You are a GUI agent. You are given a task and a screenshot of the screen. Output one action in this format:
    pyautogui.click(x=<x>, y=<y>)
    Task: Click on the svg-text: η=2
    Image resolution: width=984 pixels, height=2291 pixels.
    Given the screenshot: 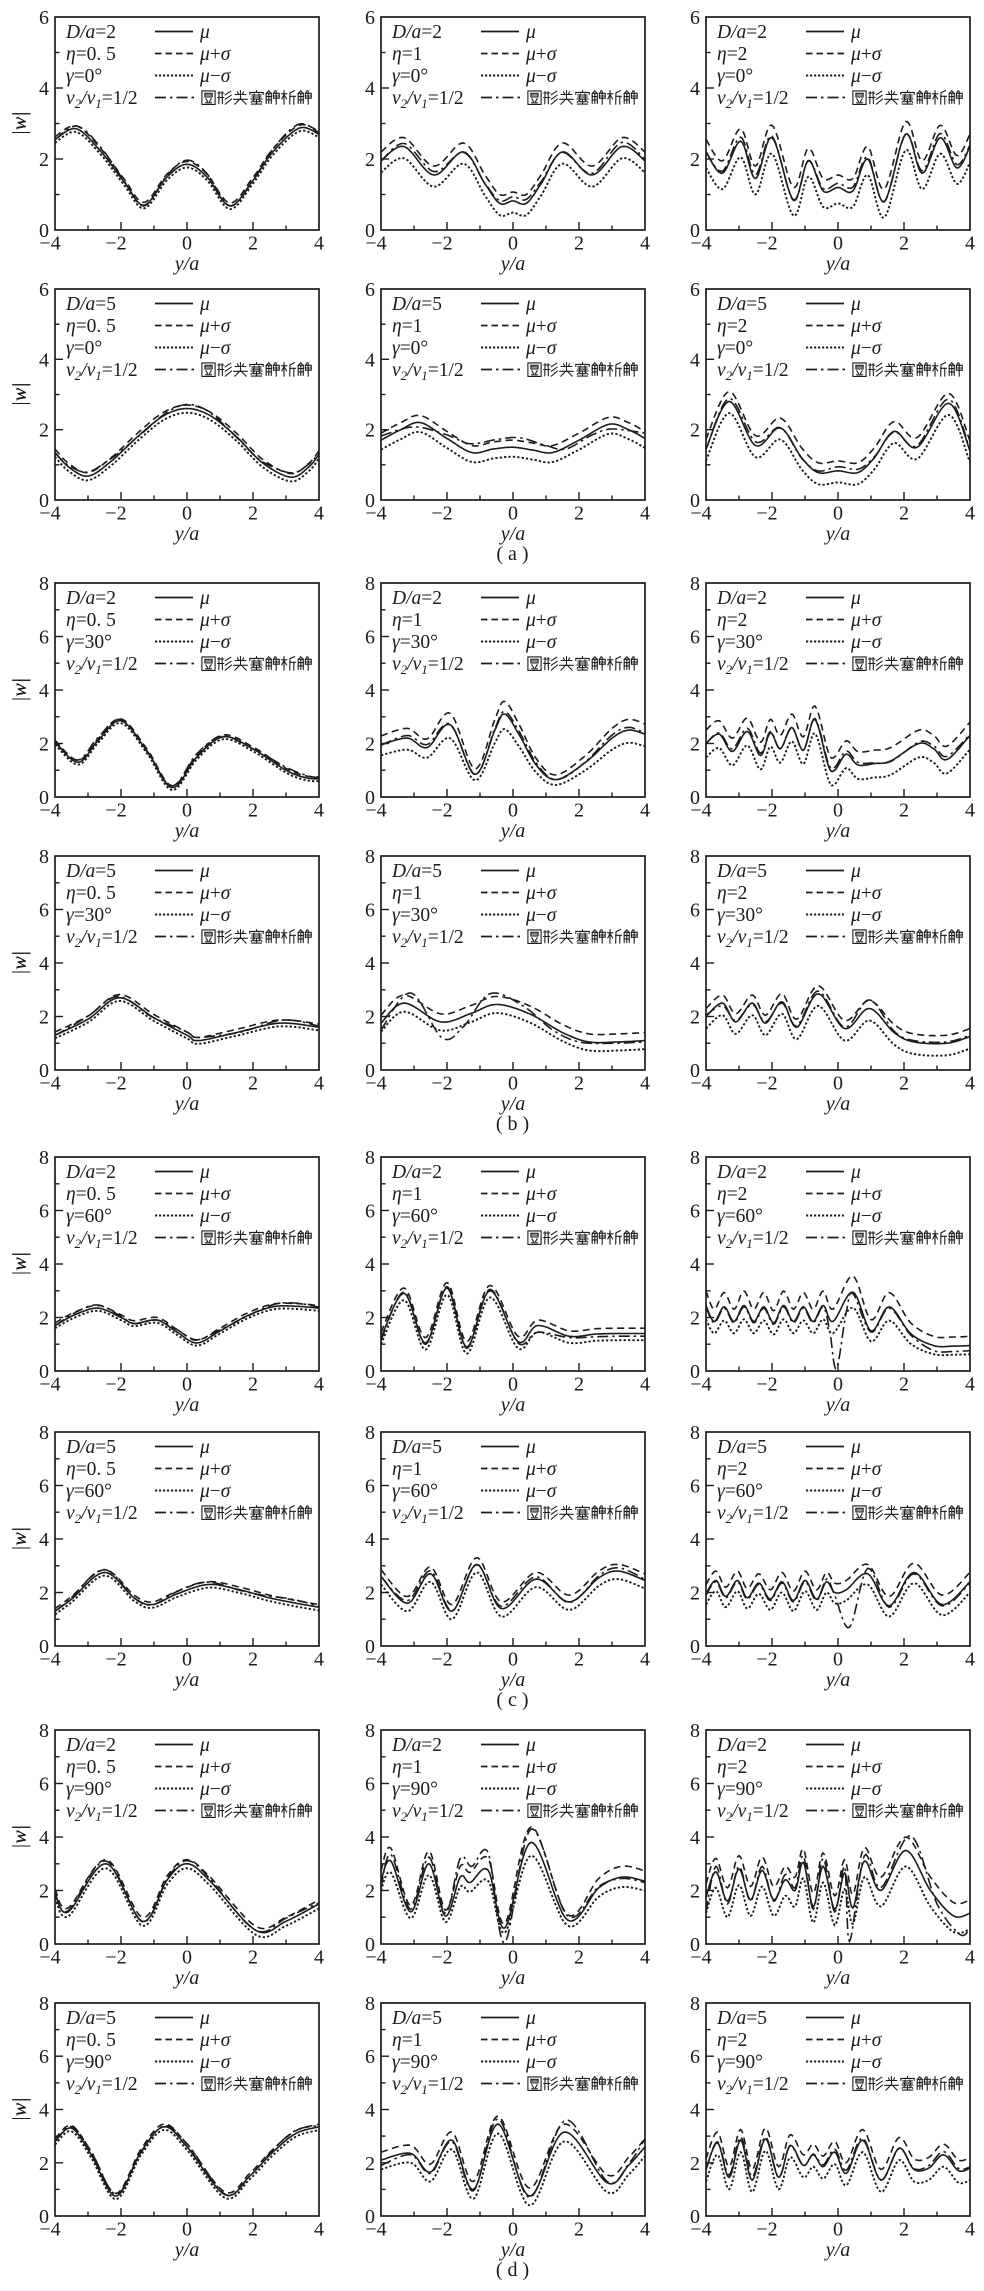 What is the action you would take?
    pyautogui.click(x=732, y=1194)
    